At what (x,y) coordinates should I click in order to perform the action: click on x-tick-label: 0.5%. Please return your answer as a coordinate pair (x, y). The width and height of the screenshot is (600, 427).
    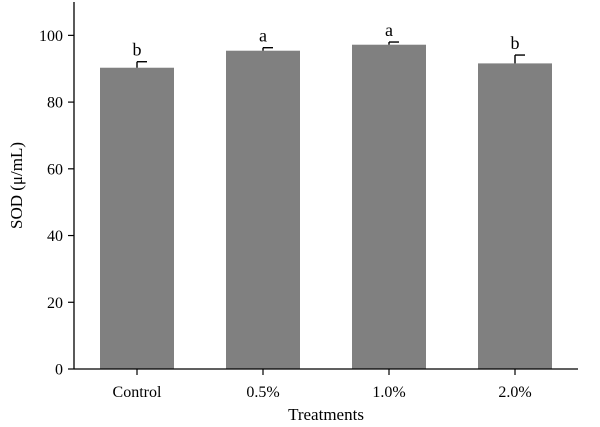
    Looking at the image, I should click on (262, 392).